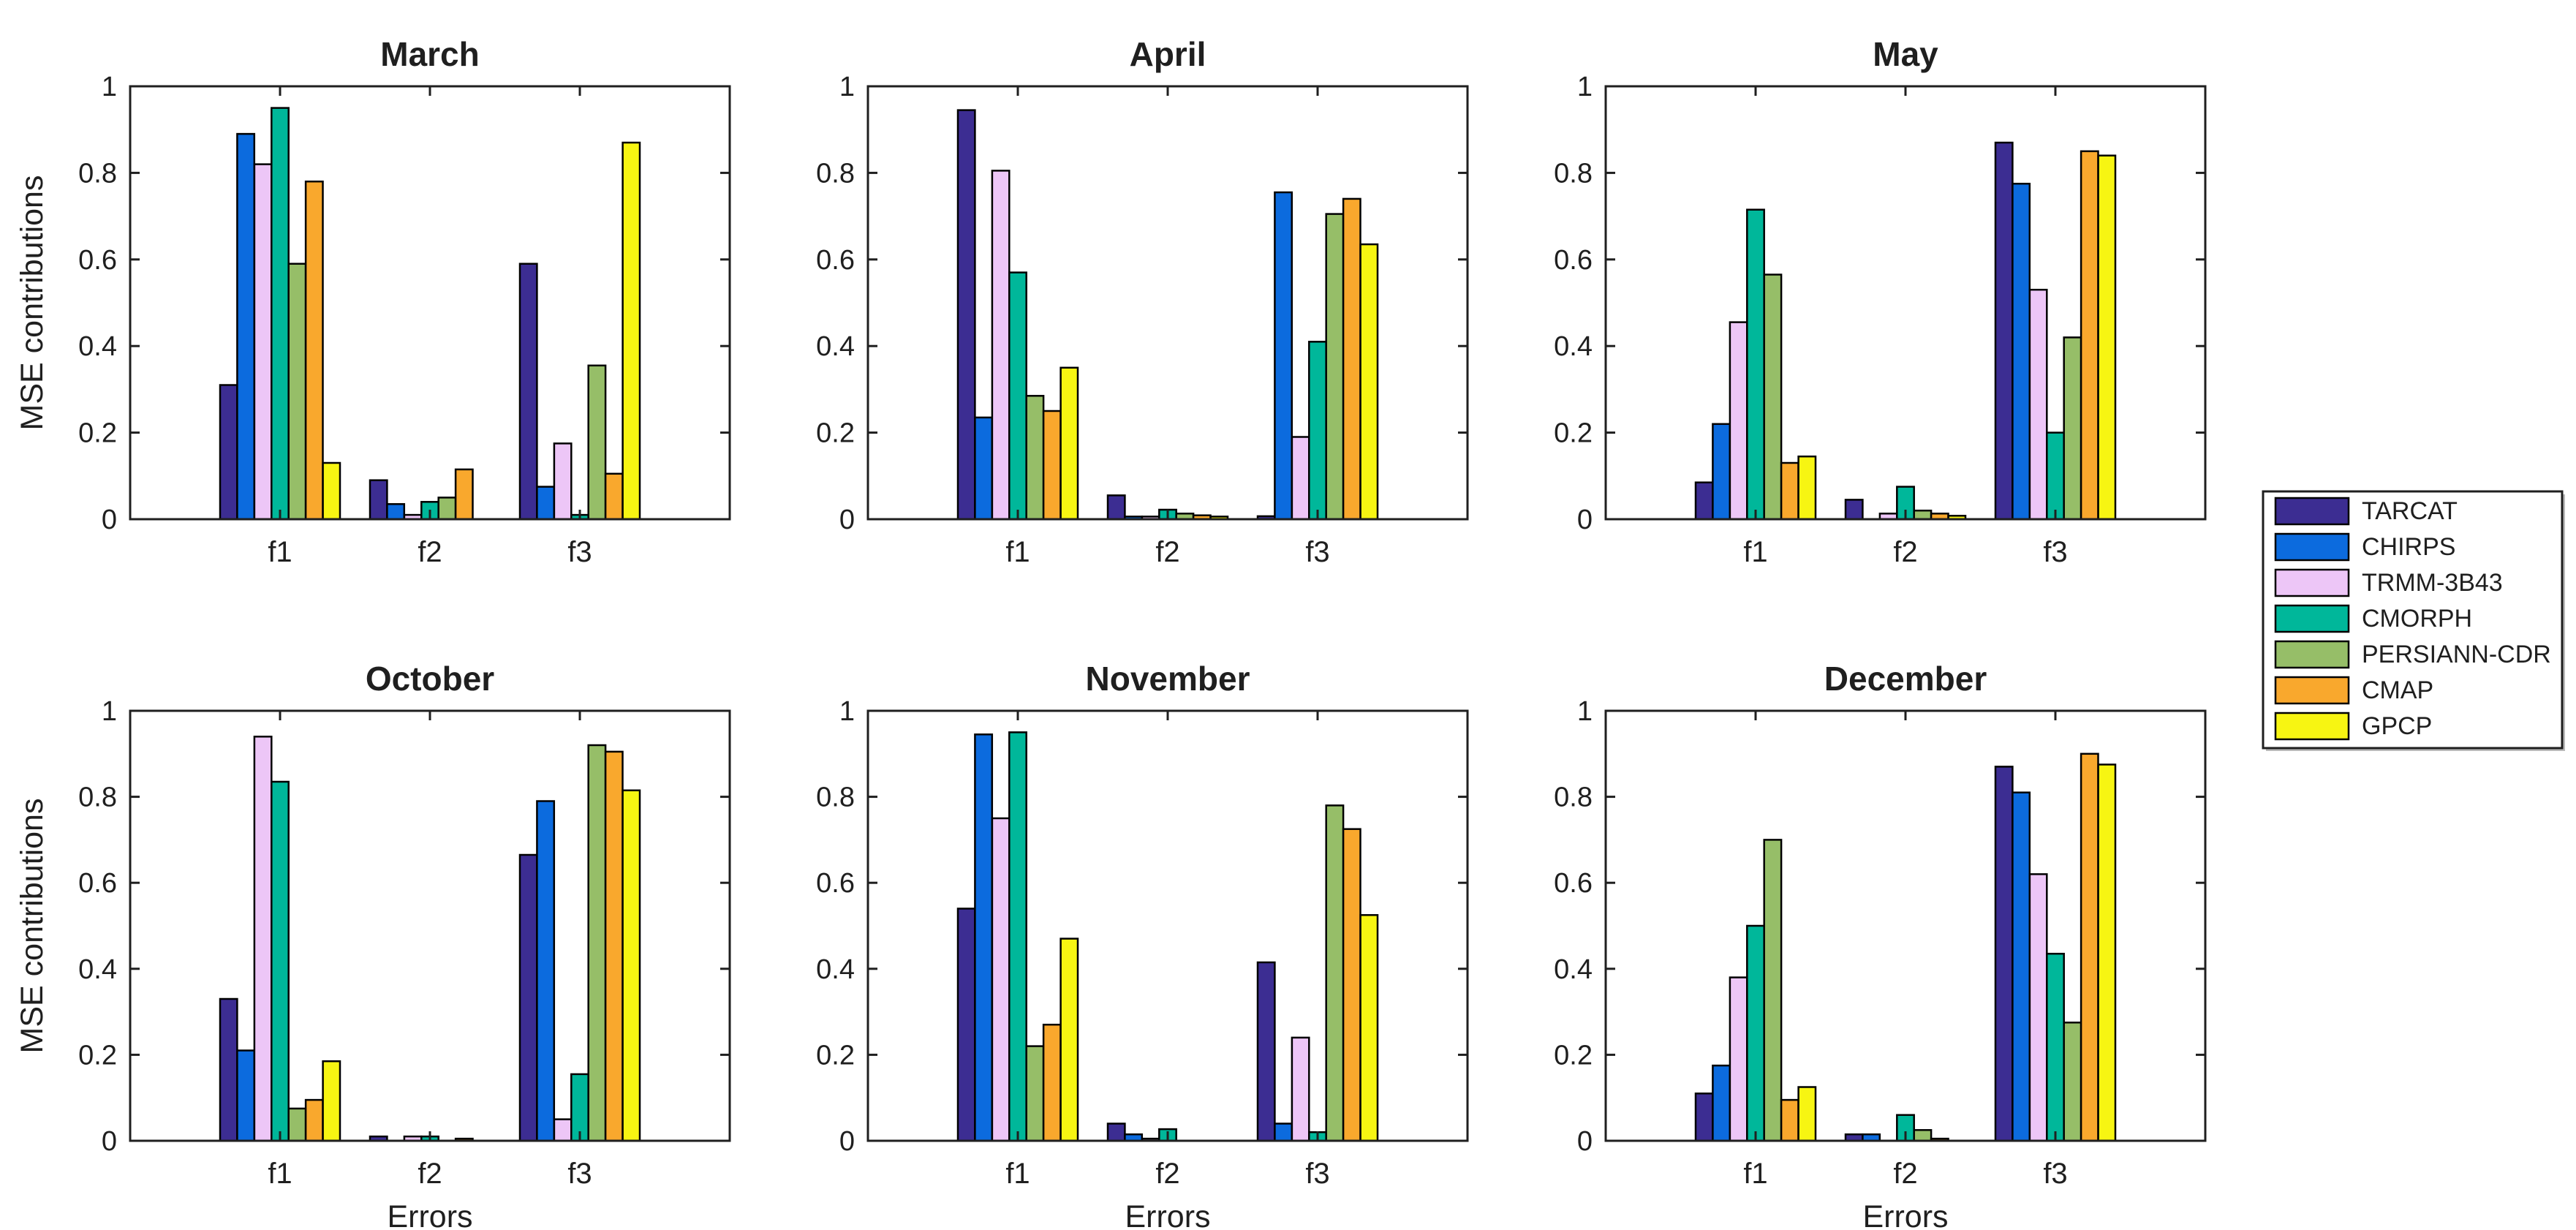 The height and width of the screenshot is (1230, 2576). What do you see at coordinates (1167, 1214) in the screenshot?
I see `x-axis-label: Errors` at bounding box center [1167, 1214].